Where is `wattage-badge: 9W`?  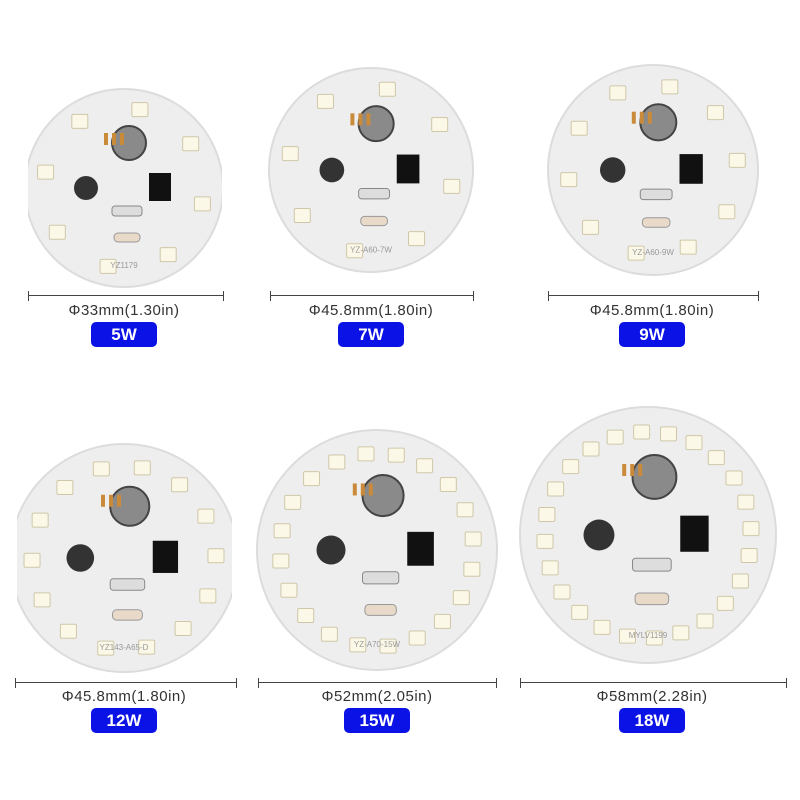 wattage-badge: 9W is located at coordinates (652, 334).